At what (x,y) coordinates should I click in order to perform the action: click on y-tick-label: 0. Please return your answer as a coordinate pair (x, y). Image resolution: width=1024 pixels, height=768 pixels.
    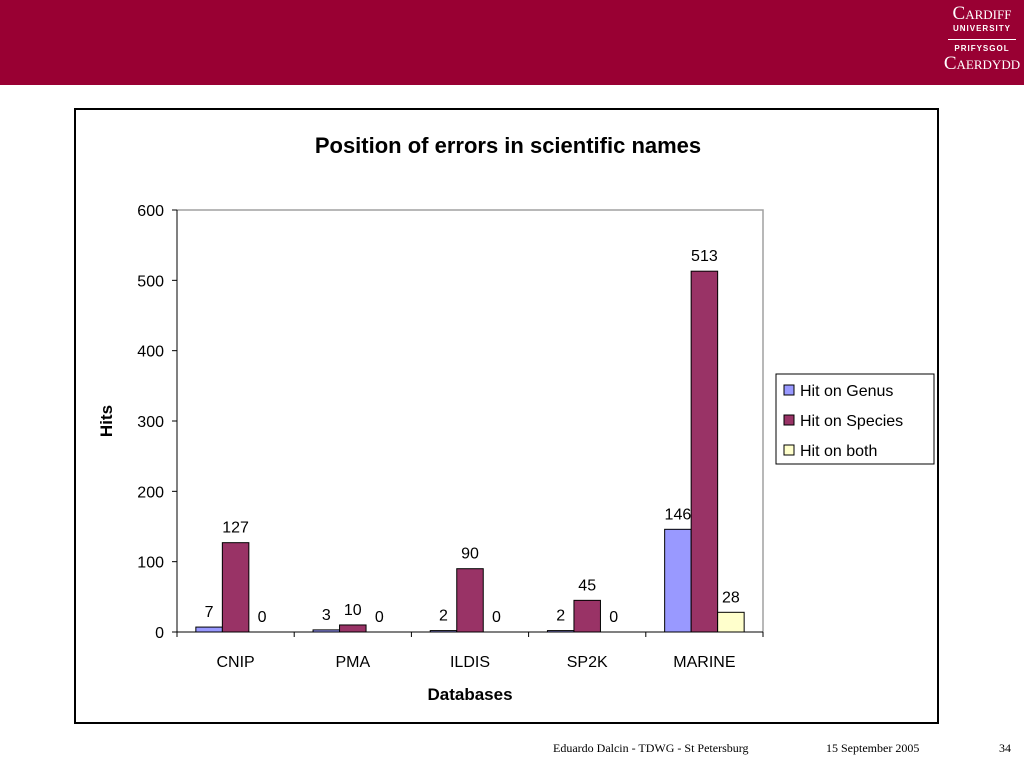
    Looking at the image, I should click on (159, 633).